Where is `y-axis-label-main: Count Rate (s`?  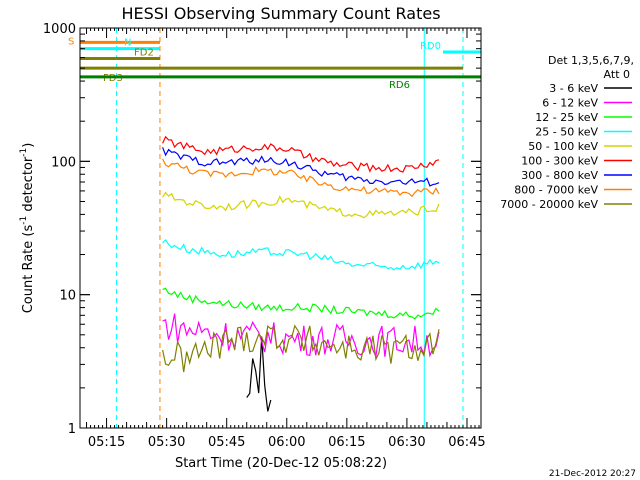
y-axis-label-main: Count Rate (s is located at coordinates (28, 269).